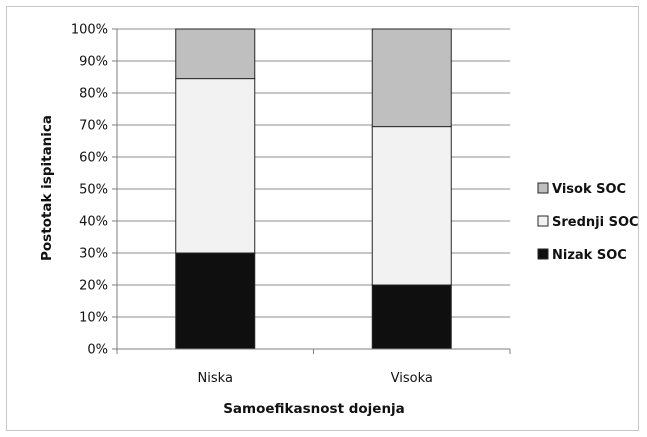  What do you see at coordinates (47, 188) in the screenshot?
I see `y-axis-title: Postotak ispitanica` at bounding box center [47, 188].